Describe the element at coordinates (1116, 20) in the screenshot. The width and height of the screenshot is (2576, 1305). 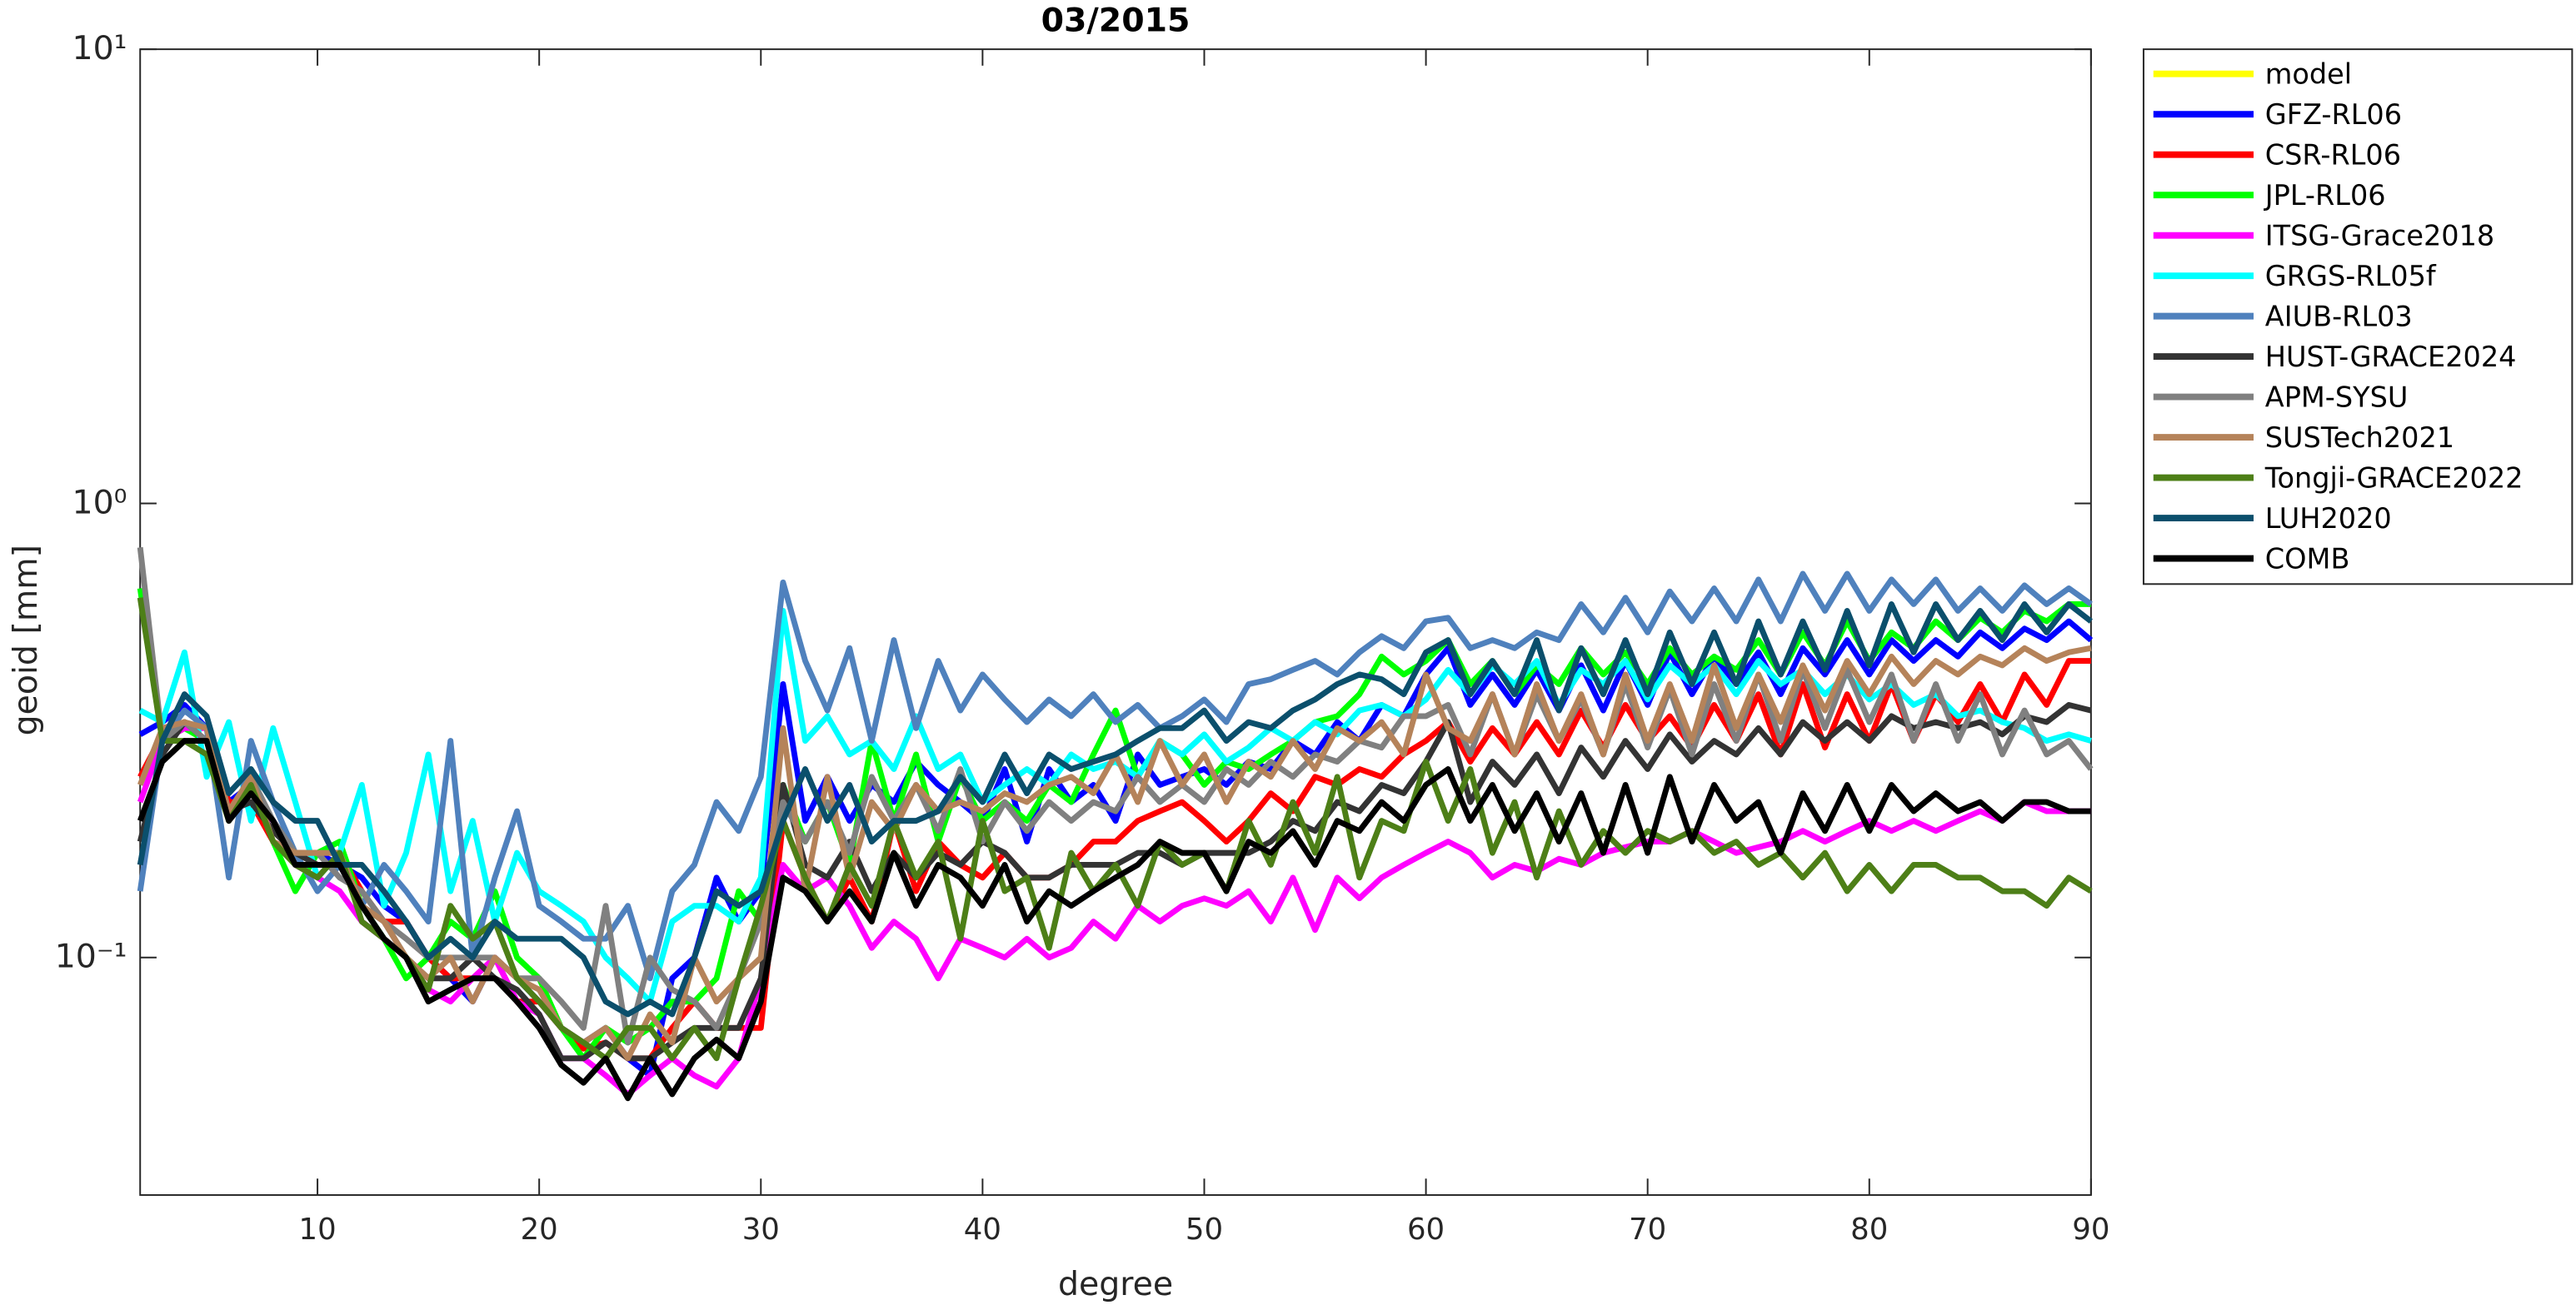
I see `chart-title: 03/2015` at that location.